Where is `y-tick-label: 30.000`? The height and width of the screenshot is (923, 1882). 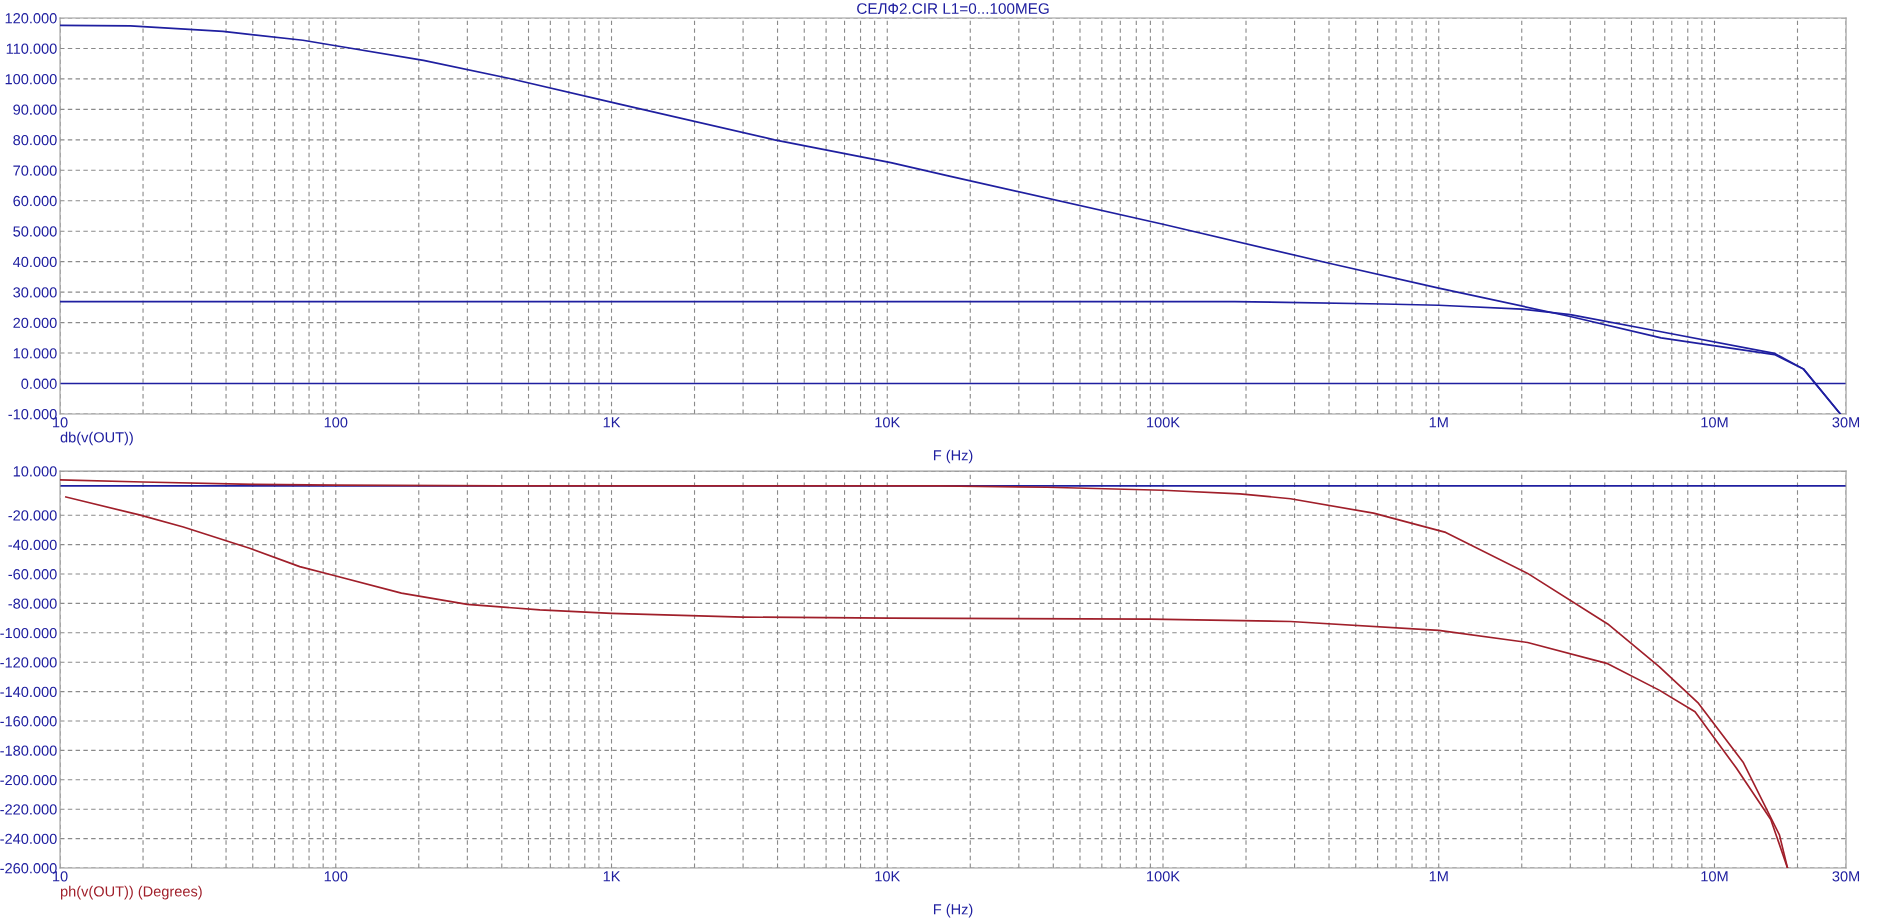 y-tick-label: 30.000 is located at coordinates (35, 292).